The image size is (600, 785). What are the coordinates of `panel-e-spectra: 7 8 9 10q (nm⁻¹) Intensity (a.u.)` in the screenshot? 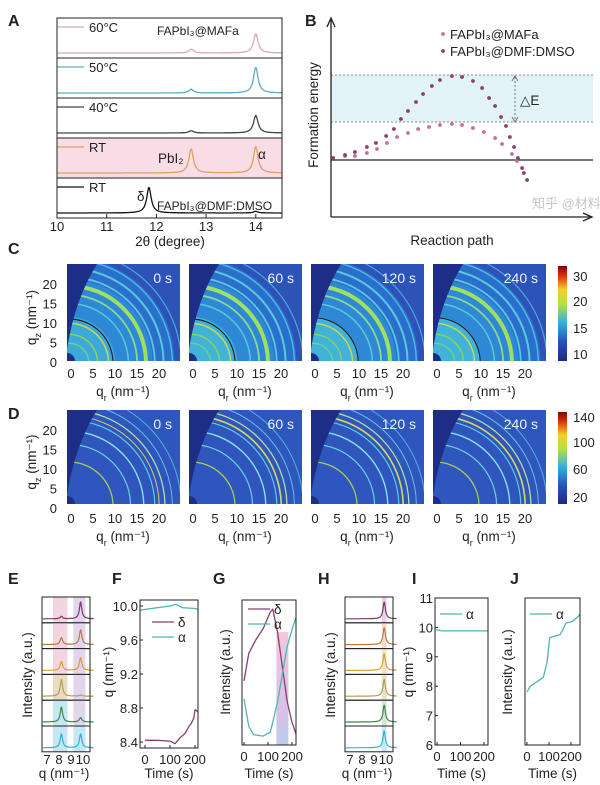 It's located at (57, 688).